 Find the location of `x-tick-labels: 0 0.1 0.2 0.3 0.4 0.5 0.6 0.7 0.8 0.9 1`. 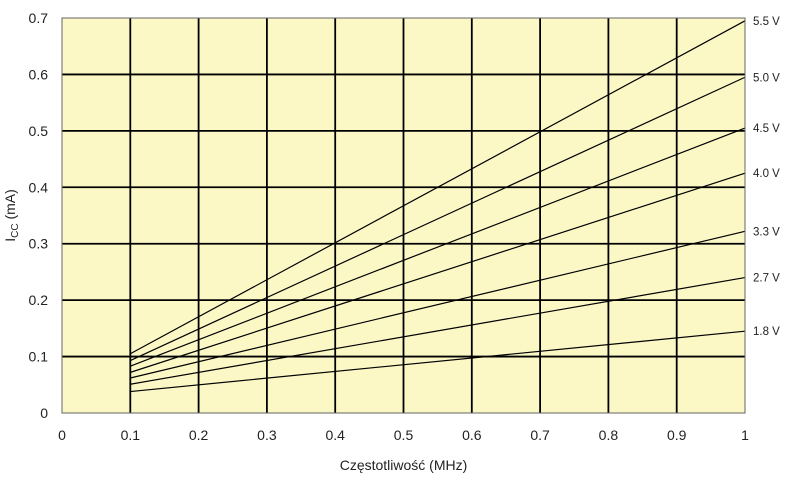

x-tick-labels: 0 0.1 0.2 0.3 0.4 0.5 0.6 0.7 0.8 0.9 1 is located at coordinates (403, 435).